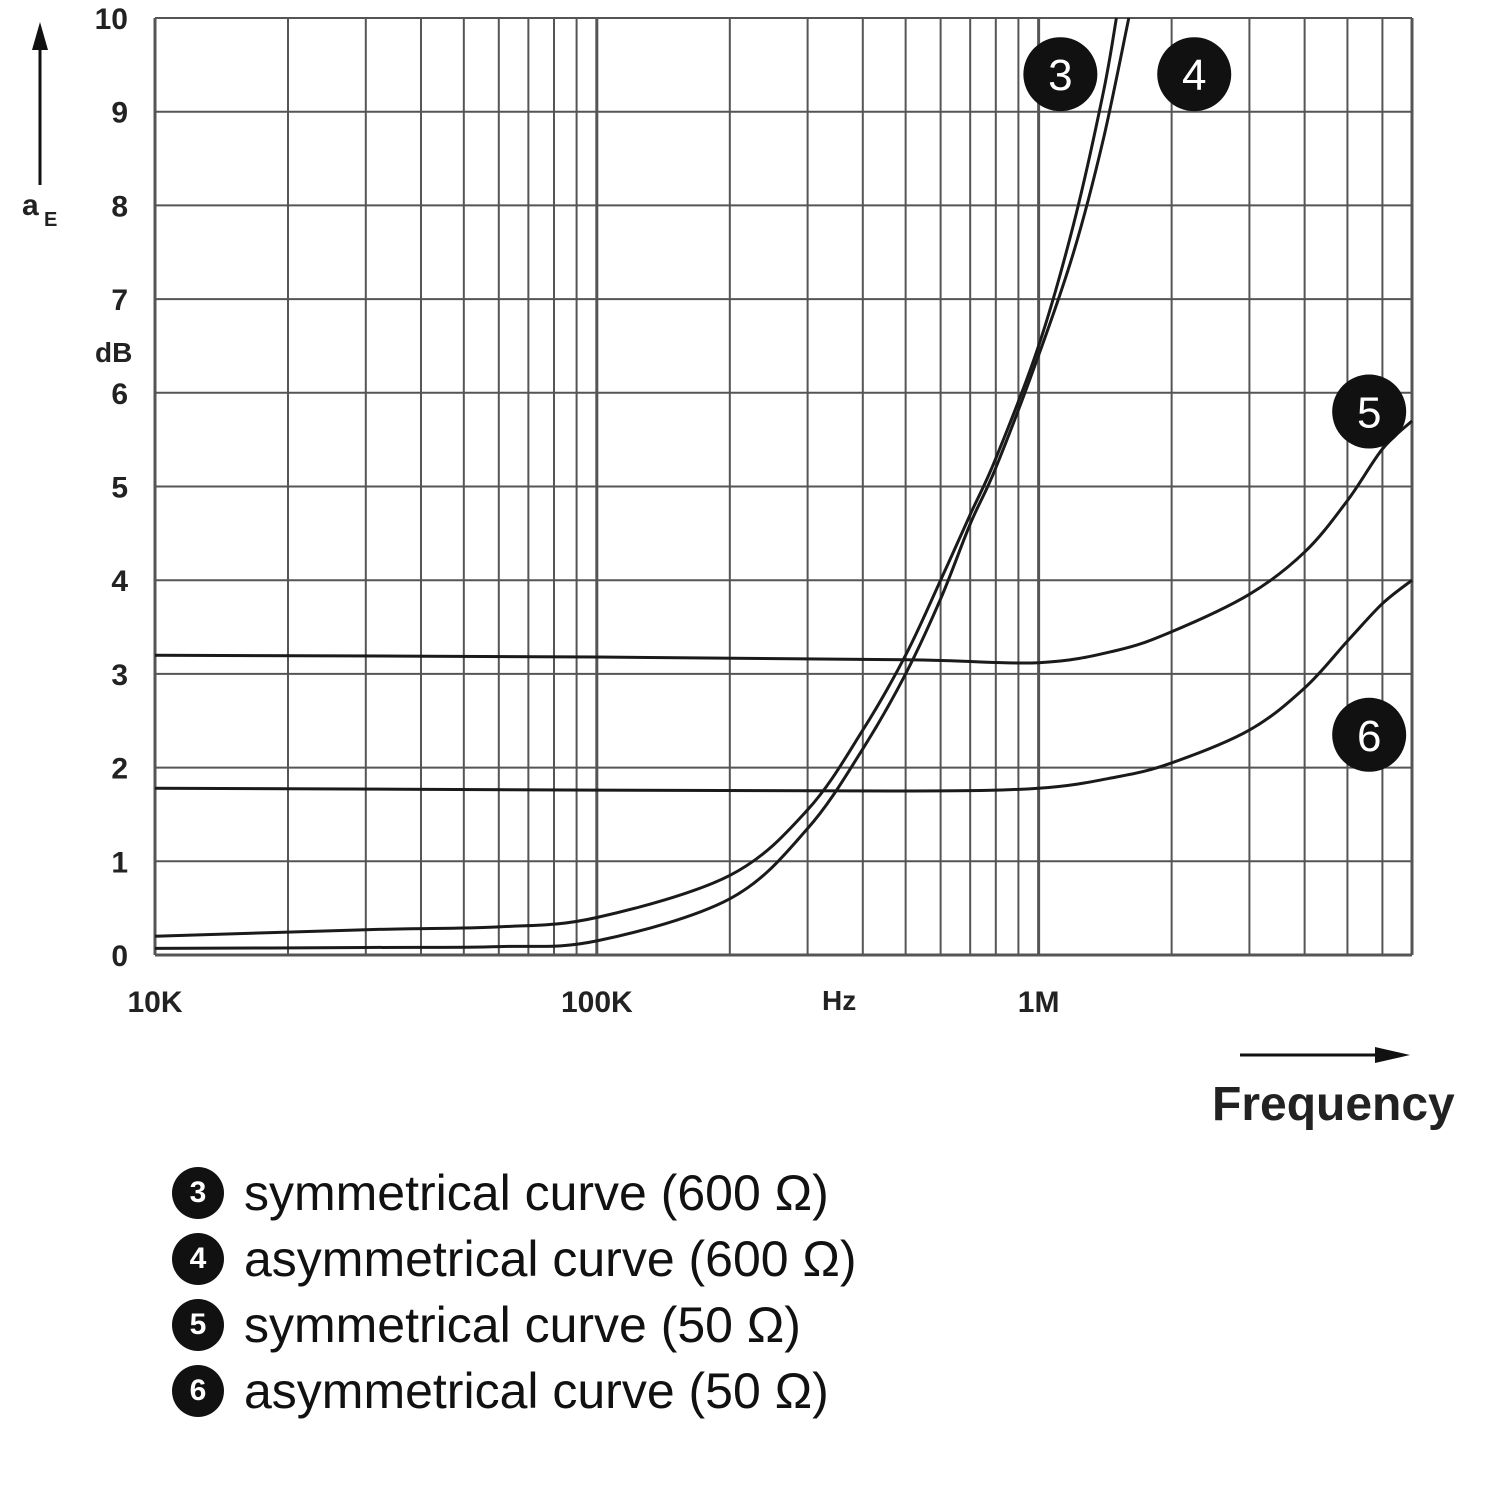 The height and width of the screenshot is (1500, 1500). Describe the element at coordinates (119, 488) in the screenshot. I see `y-tick-label: 5` at that location.